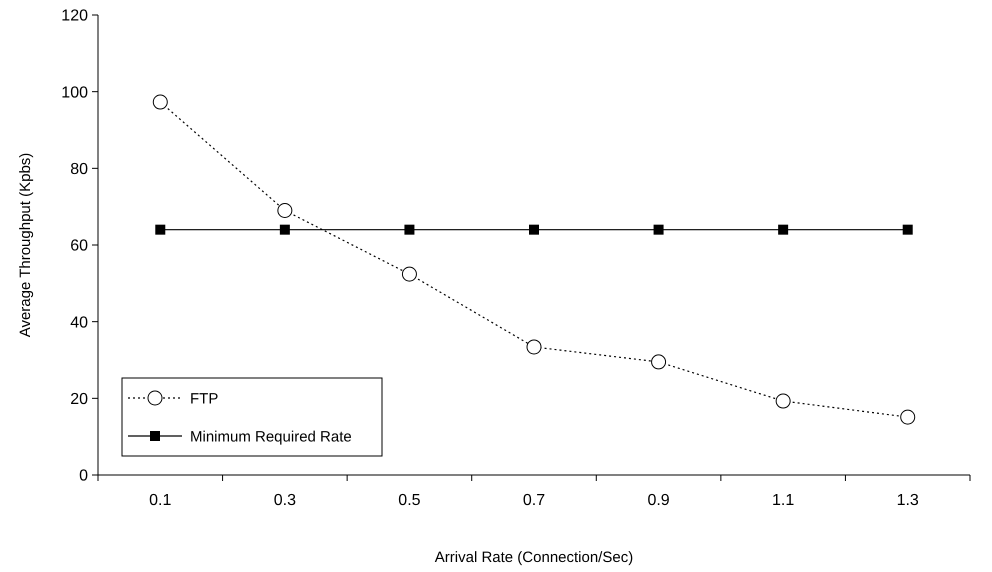  What do you see at coordinates (271, 437) in the screenshot?
I see `legend-label: Minimum Required Rate` at bounding box center [271, 437].